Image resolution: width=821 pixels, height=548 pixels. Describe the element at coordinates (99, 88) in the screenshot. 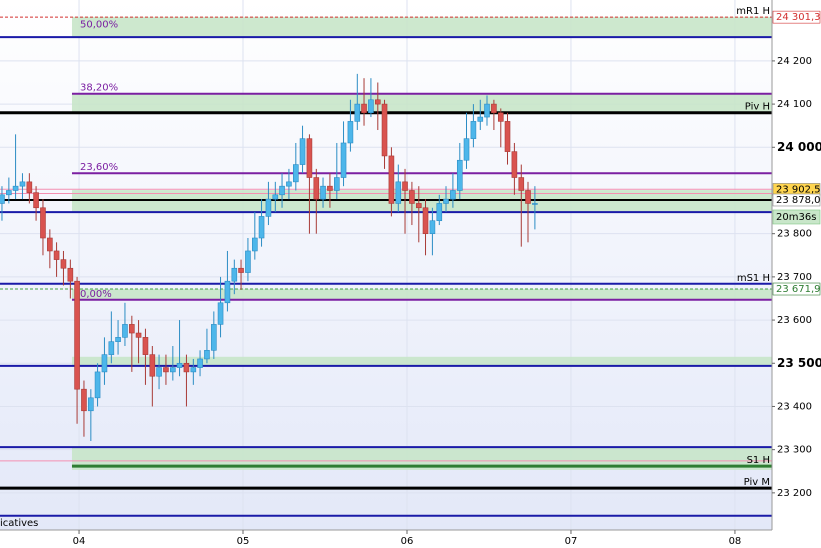

I see `level-label: 38,20%` at that location.